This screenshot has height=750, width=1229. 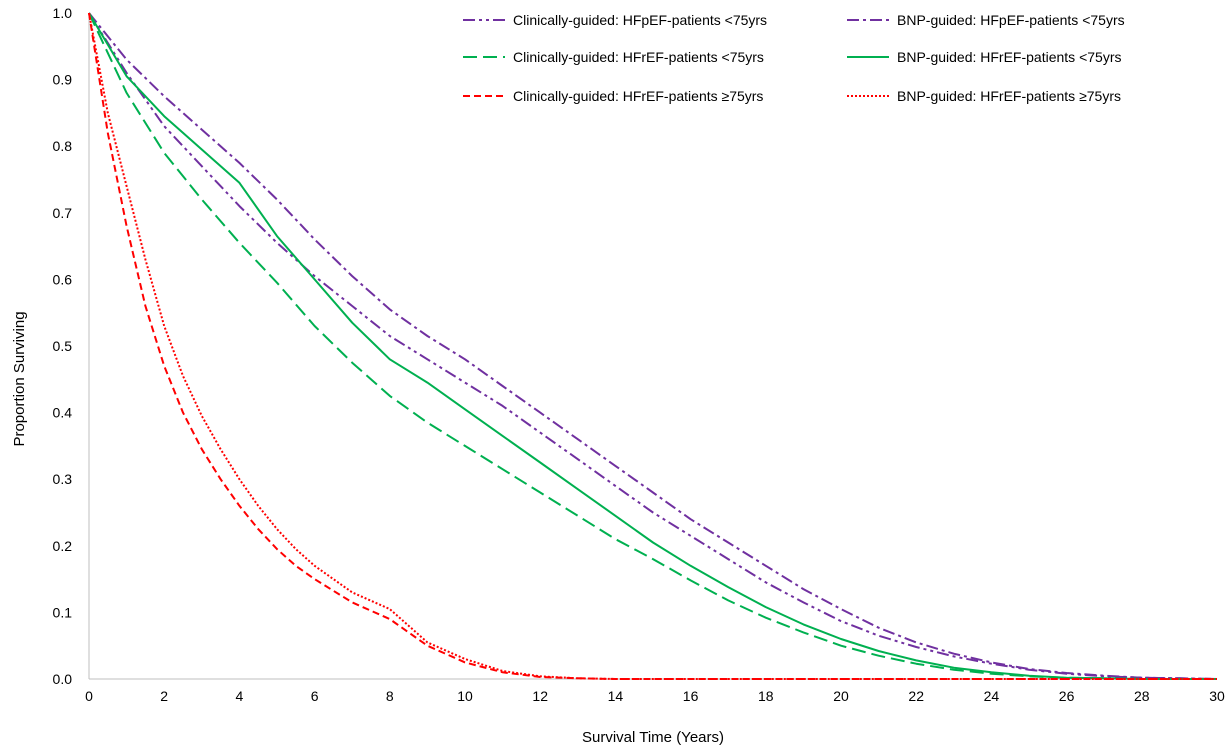 I want to click on legend-label: BNP-guided: HFrEF-patients ≥75yrs, so click(x=1009, y=96).